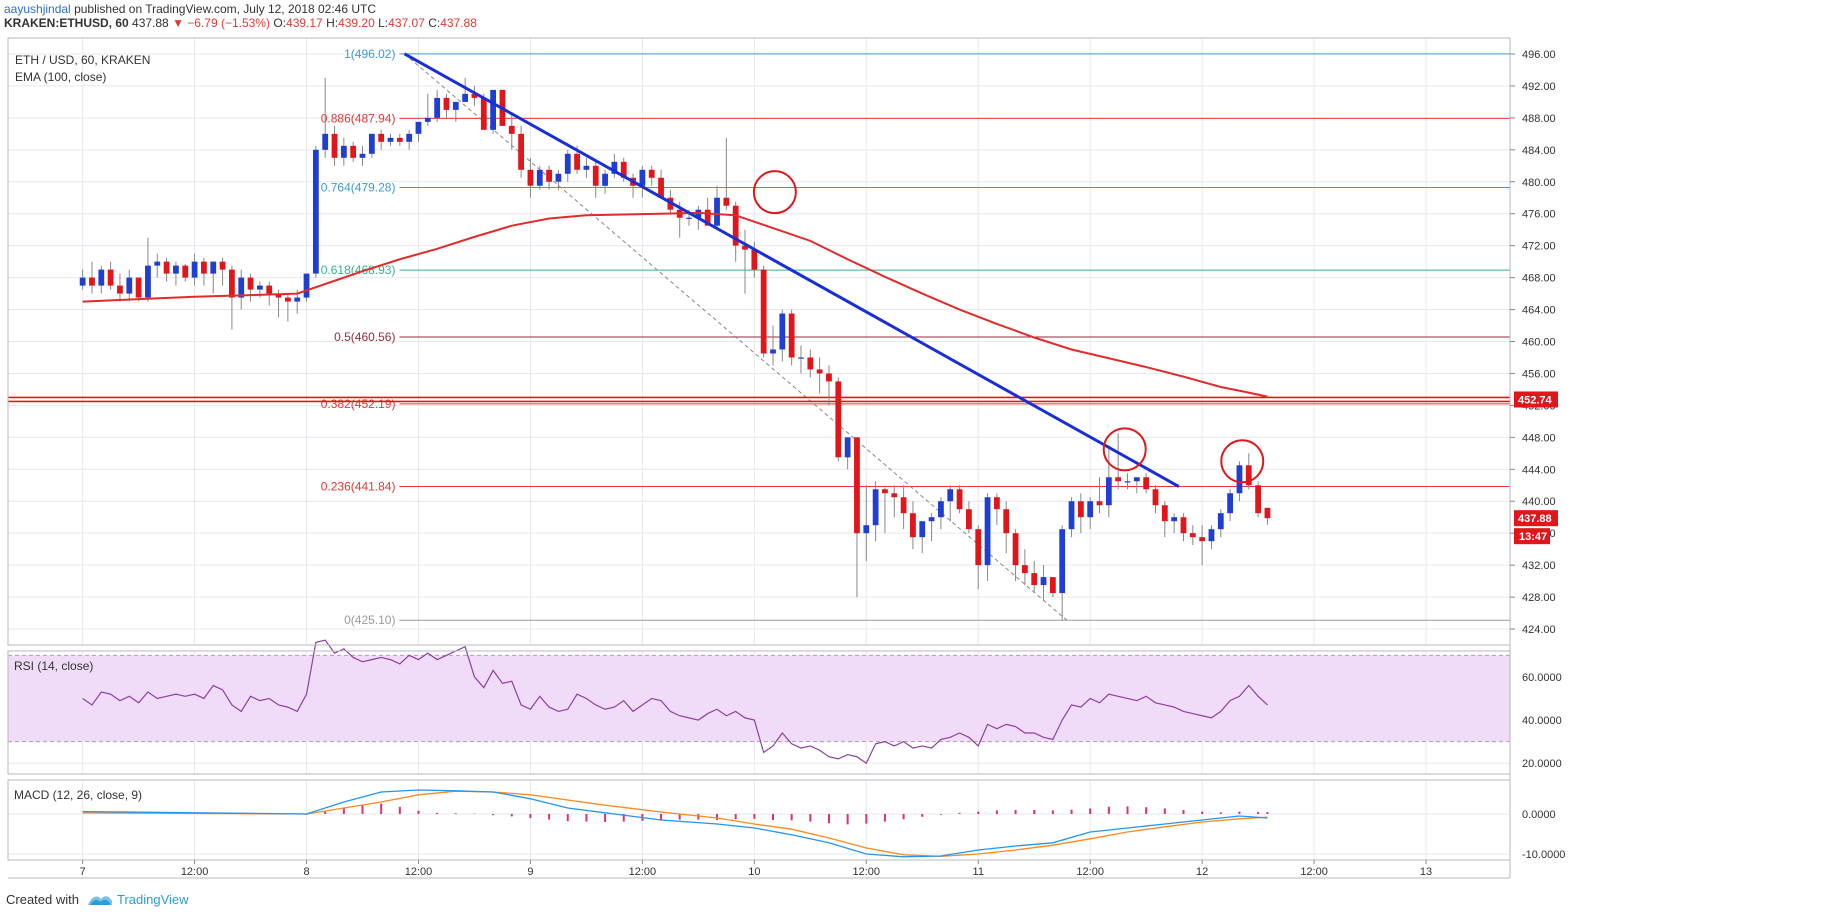 The height and width of the screenshot is (918, 1828). I want to click on macd-tick-label: -10.0000, so click(1543, 855).